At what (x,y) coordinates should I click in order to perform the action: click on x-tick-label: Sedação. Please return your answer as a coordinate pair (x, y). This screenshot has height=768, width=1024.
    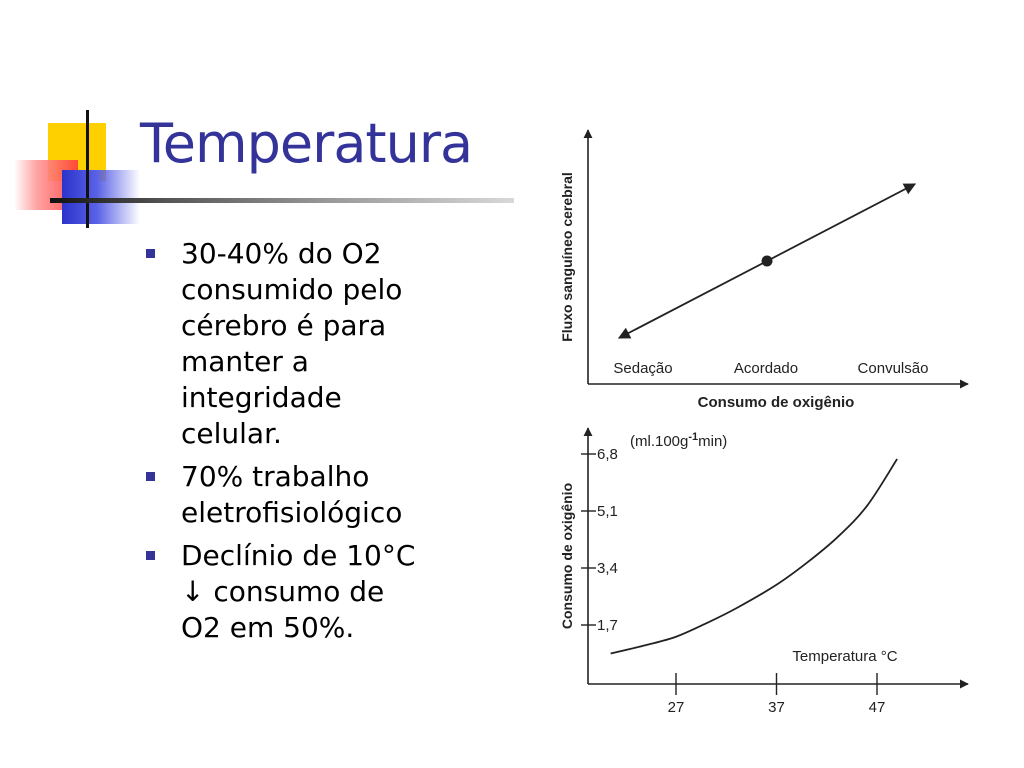
    Looking at the image, I should click on (642, 368).